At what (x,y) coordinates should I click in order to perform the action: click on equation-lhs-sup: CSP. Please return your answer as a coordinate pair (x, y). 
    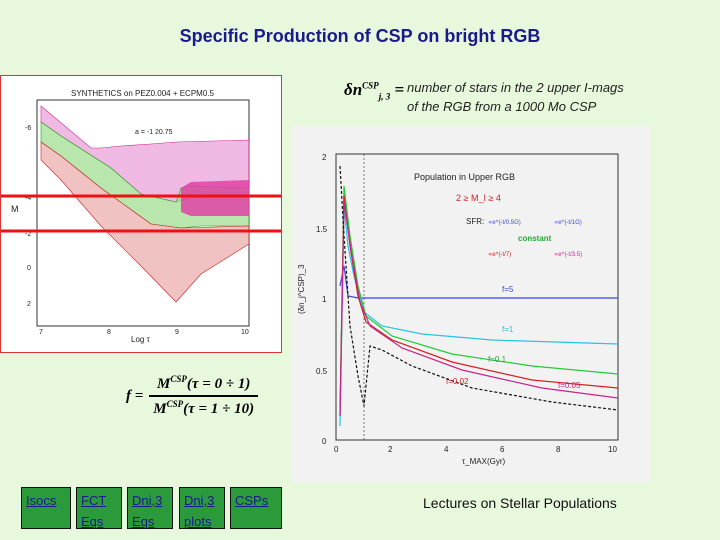
    Looking at the image, I should click on (370, 85).